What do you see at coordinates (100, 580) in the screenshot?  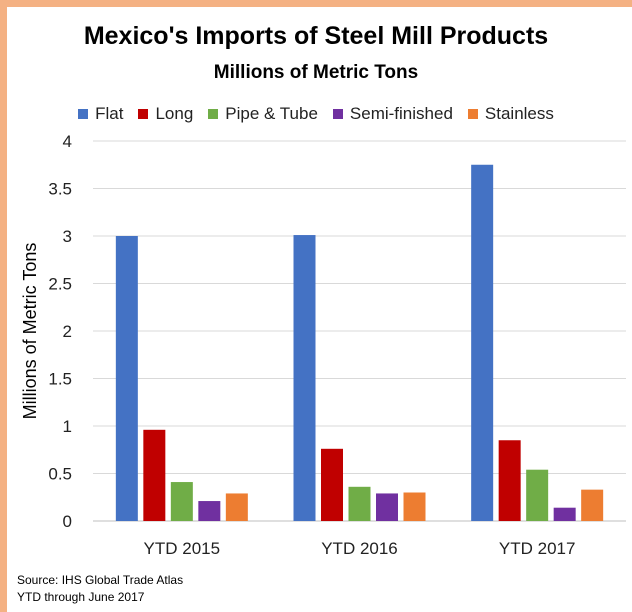 I see `source-note: Source: IHS Global Trade Atlas` at bounding box center [100, 580].